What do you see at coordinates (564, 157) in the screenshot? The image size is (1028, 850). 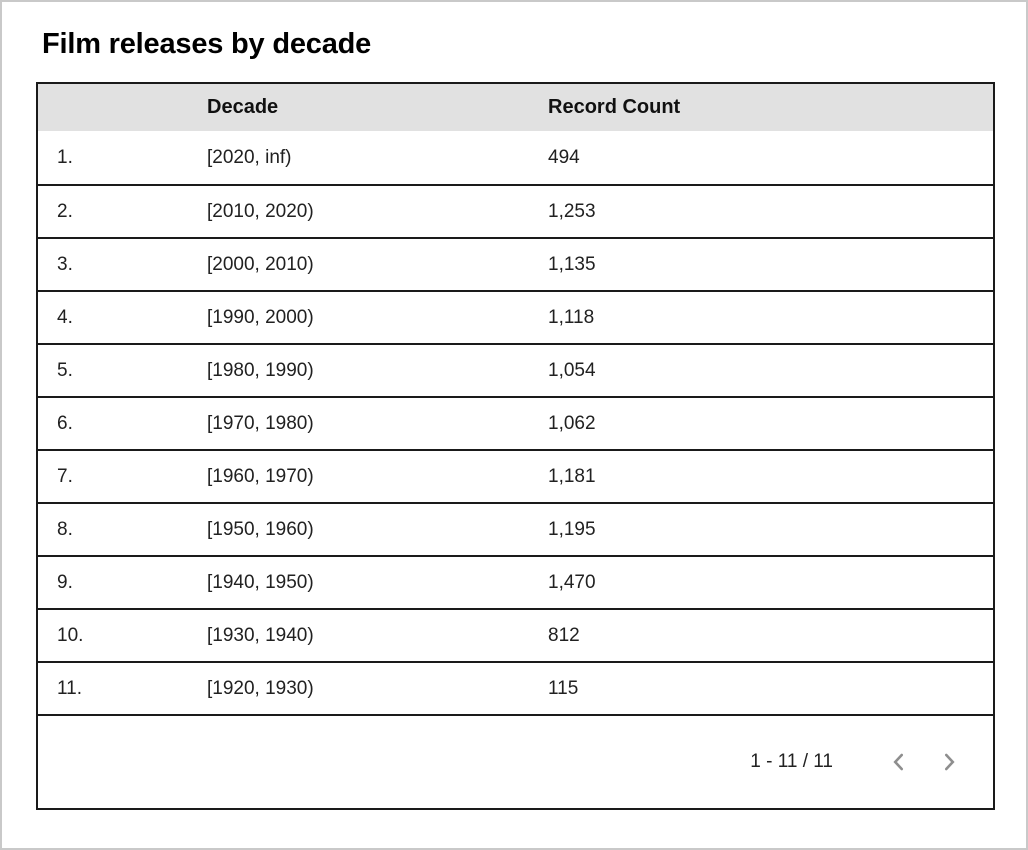 I see `row-record-count: 494` at bounding box center [564, 157].